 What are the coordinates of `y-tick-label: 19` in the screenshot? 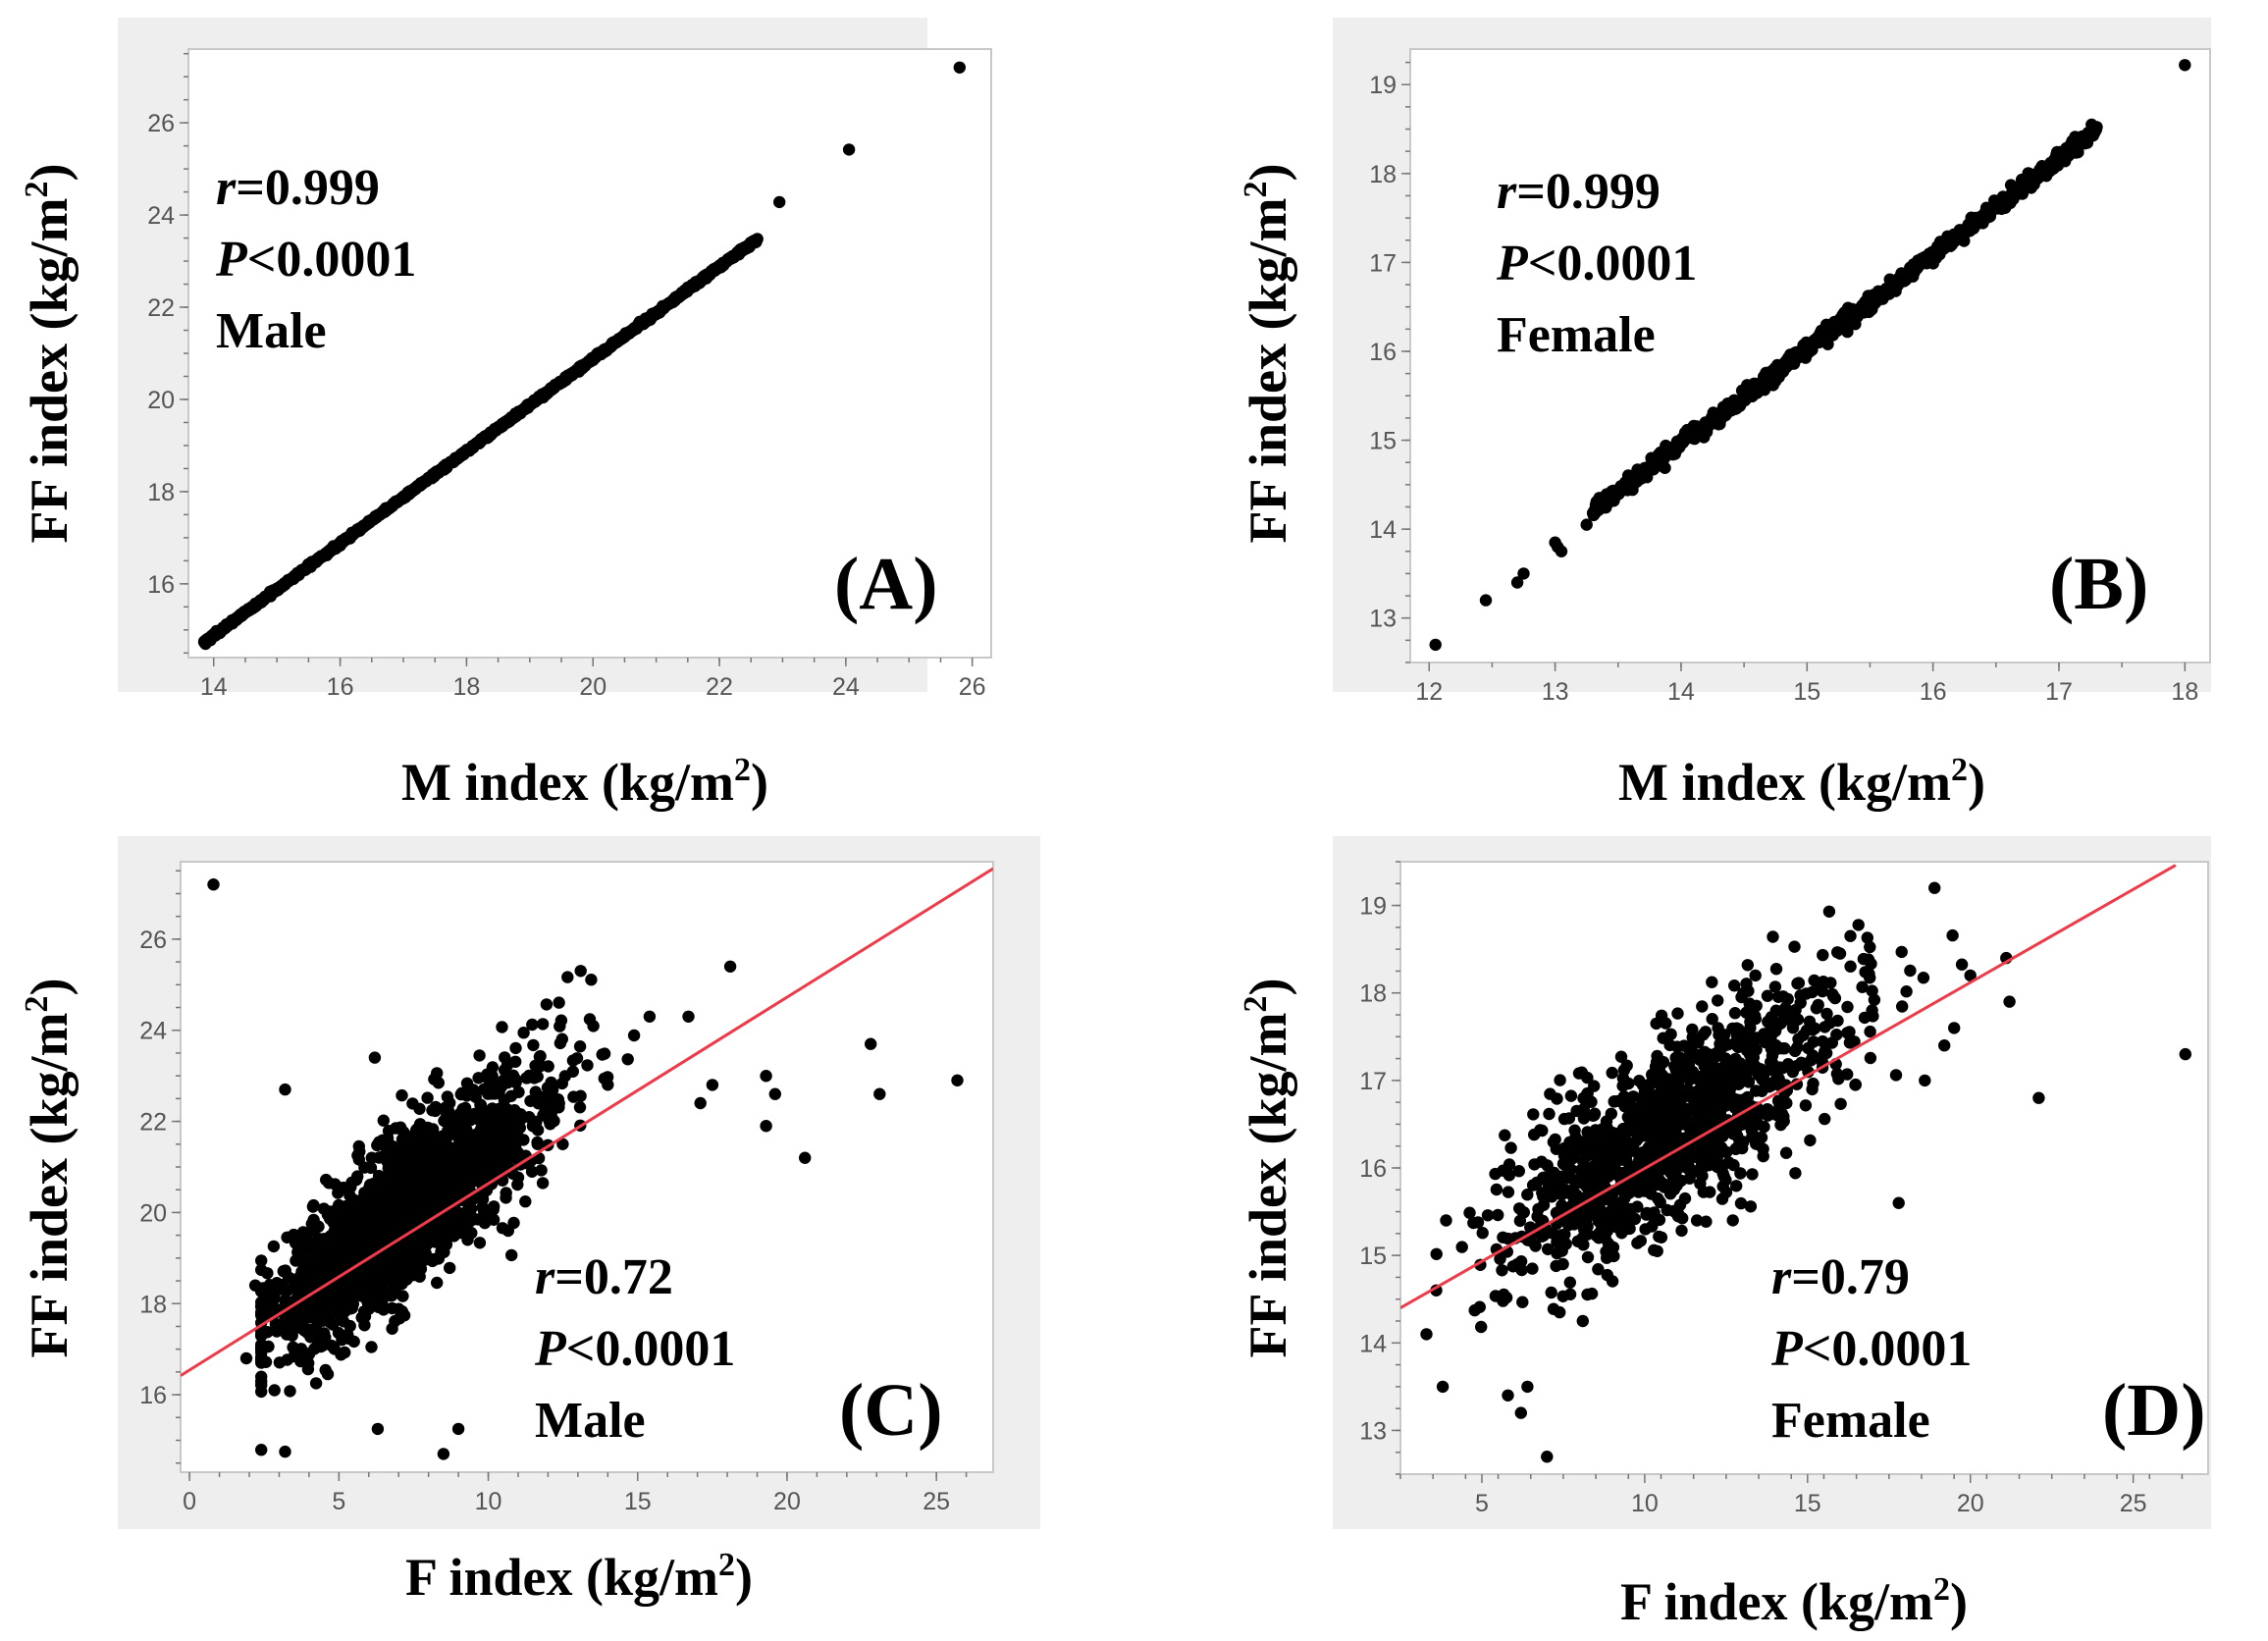 It's located at (1373, 907).